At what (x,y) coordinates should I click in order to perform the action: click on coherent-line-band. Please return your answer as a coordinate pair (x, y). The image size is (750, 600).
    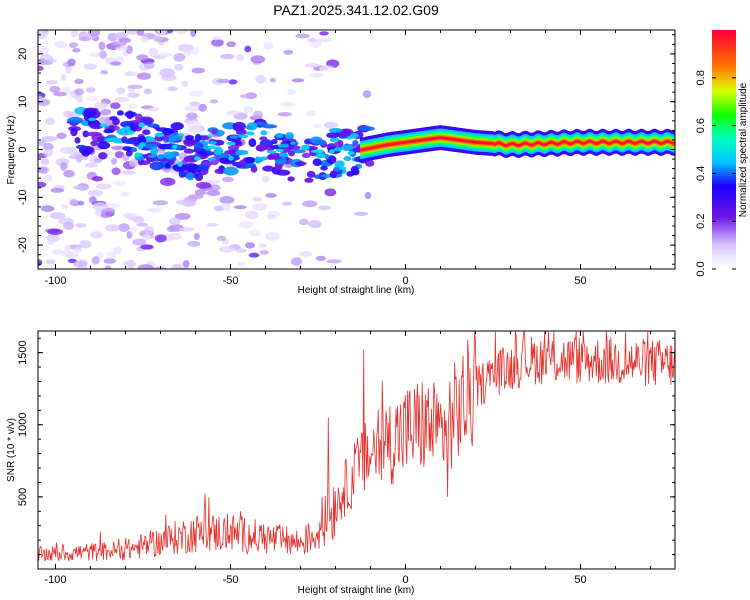
    Looking at the image, I should click on (517, 144).